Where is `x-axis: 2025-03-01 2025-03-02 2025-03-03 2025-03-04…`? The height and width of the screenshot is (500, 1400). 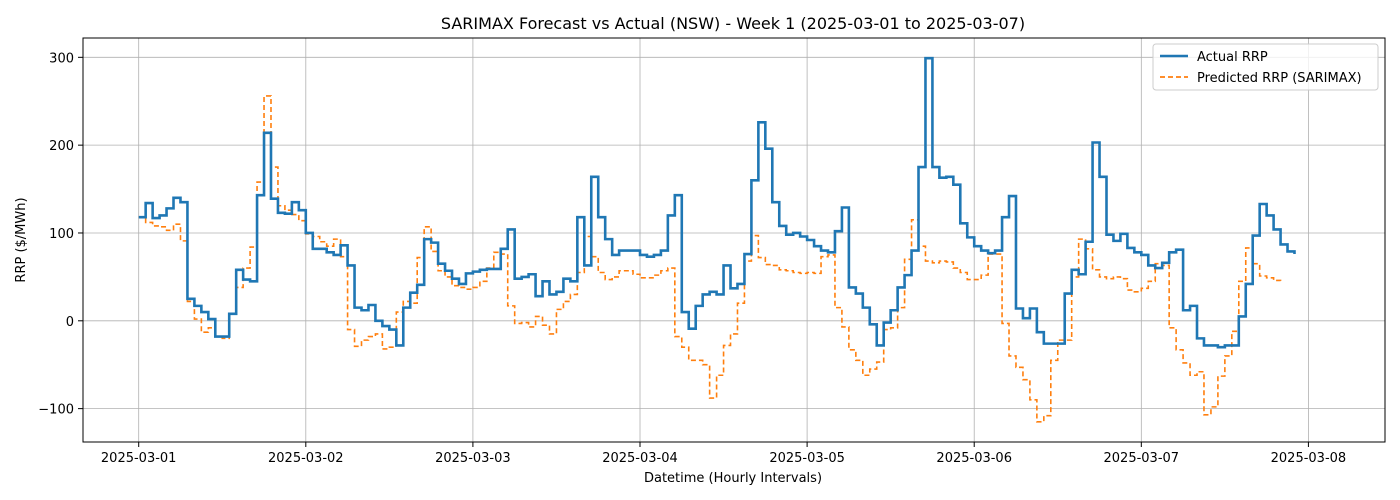 x-axis: 2025-03-01 2025-03-02 2025-03-03 2025-03-04… is located at coordinates (723, 454).